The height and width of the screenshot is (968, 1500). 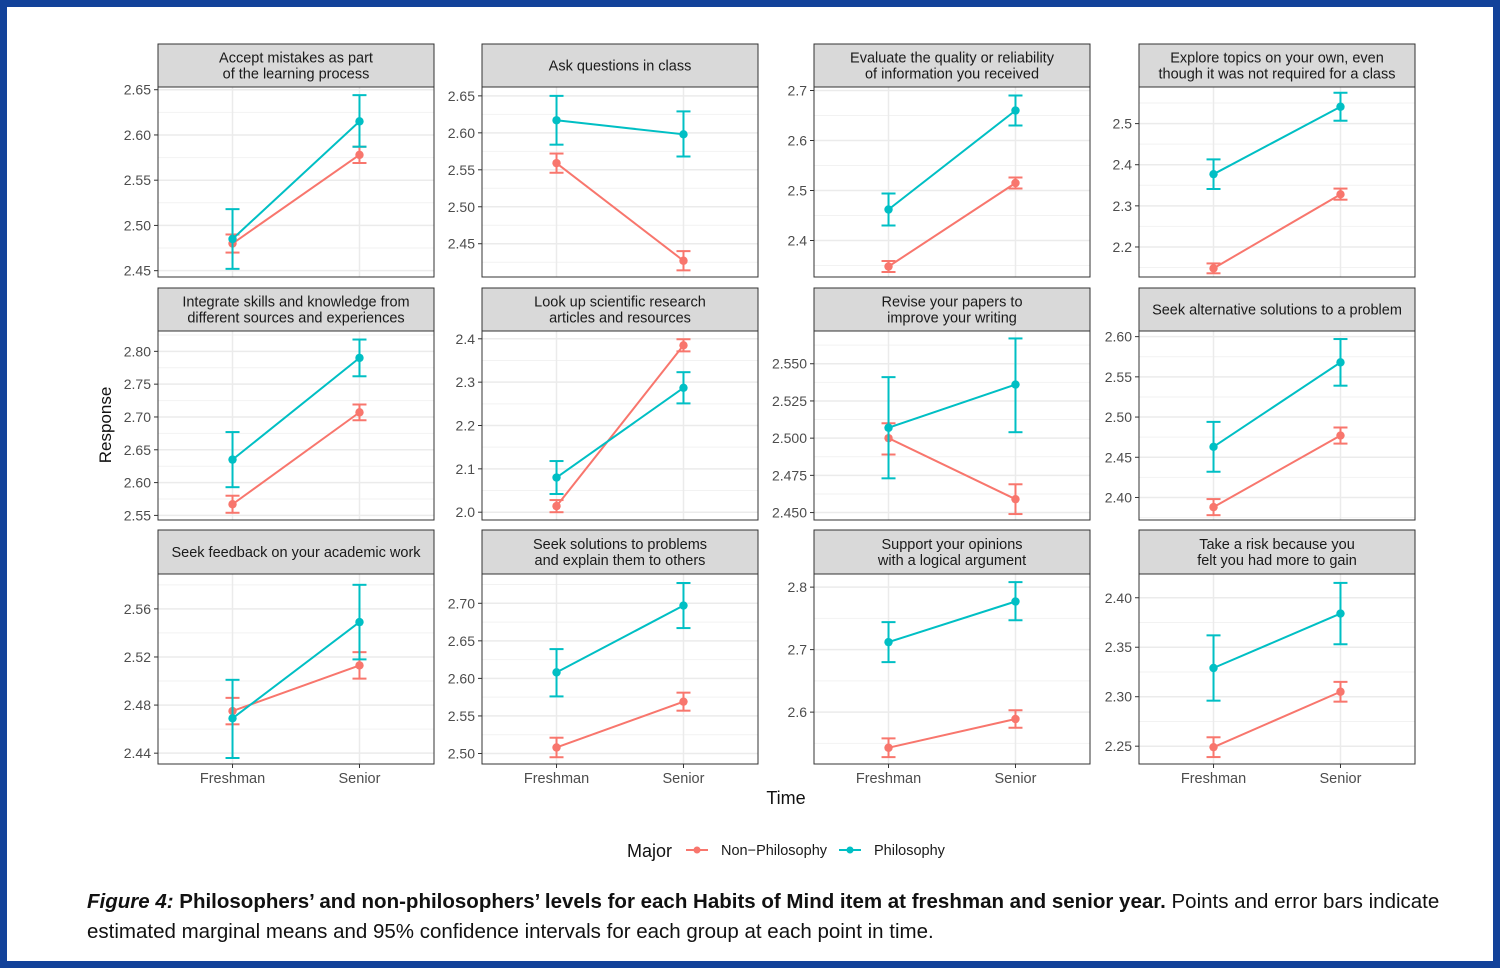 What do you see at coordinates (461, 207) in the screenshot?
I see `y-tick-label: 2.50` at bounding box center [461, 207].